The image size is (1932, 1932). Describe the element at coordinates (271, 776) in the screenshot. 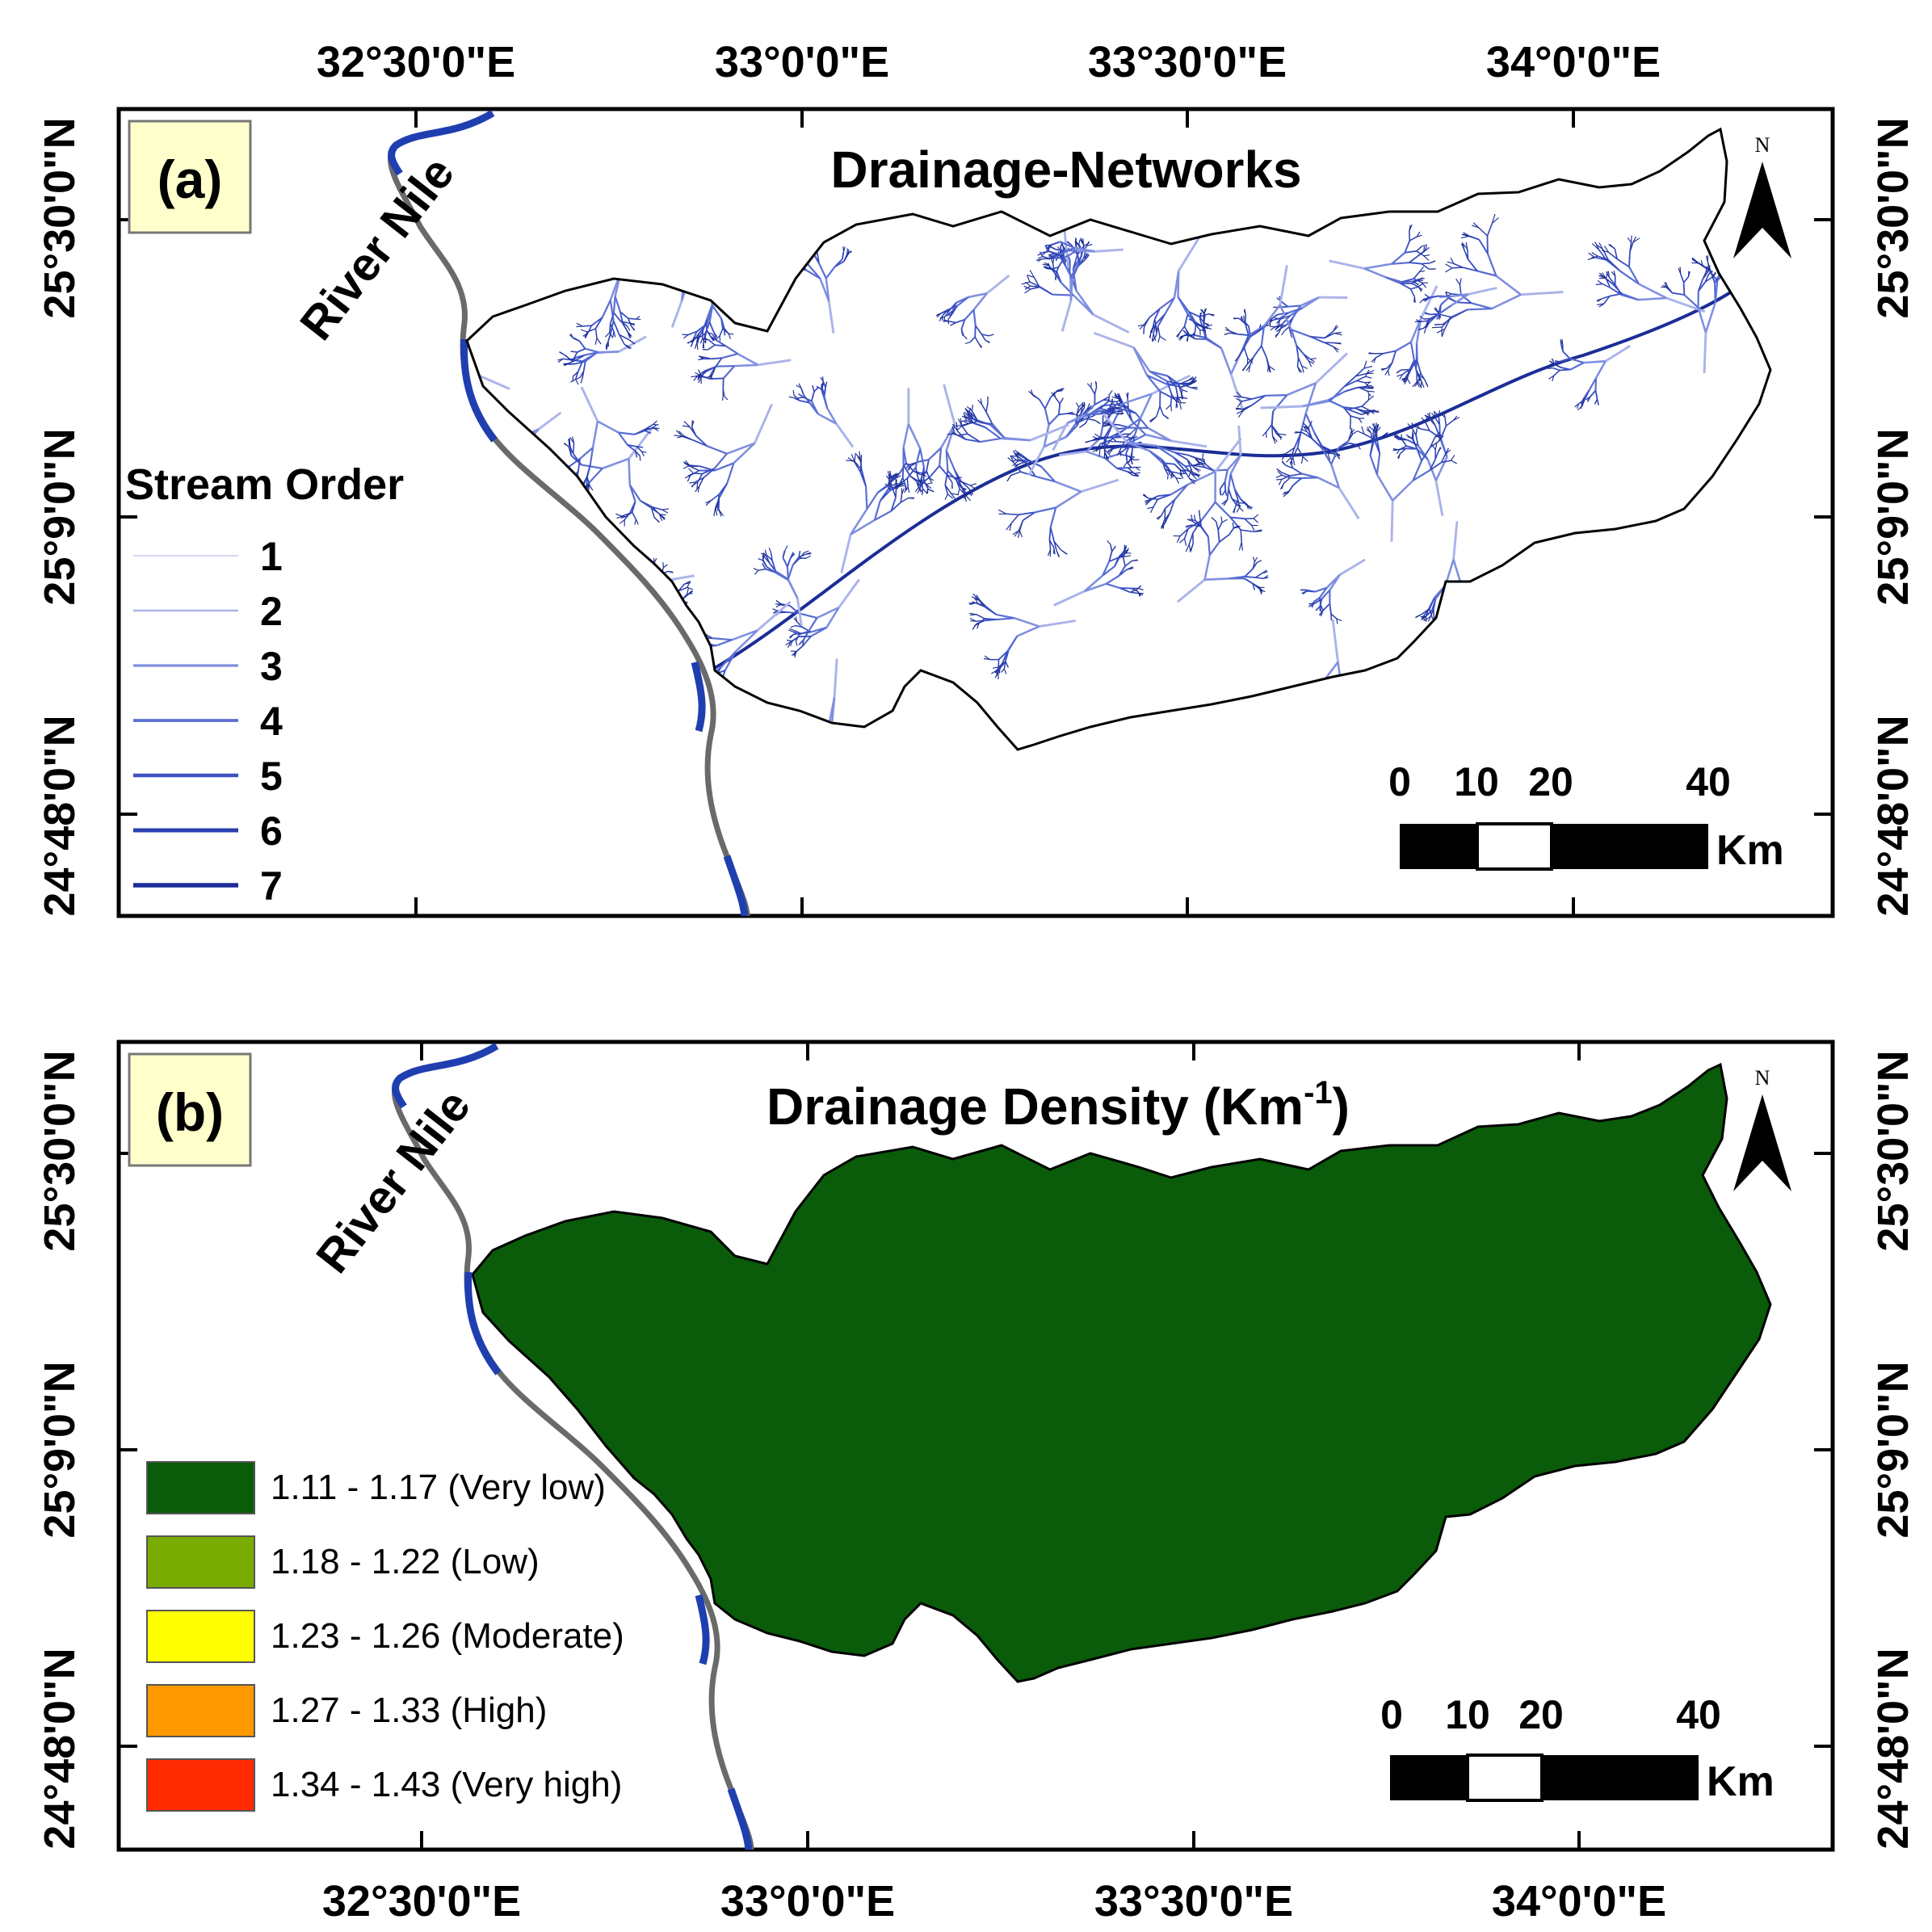

I see `legend-label-order-5: 5` at that location.